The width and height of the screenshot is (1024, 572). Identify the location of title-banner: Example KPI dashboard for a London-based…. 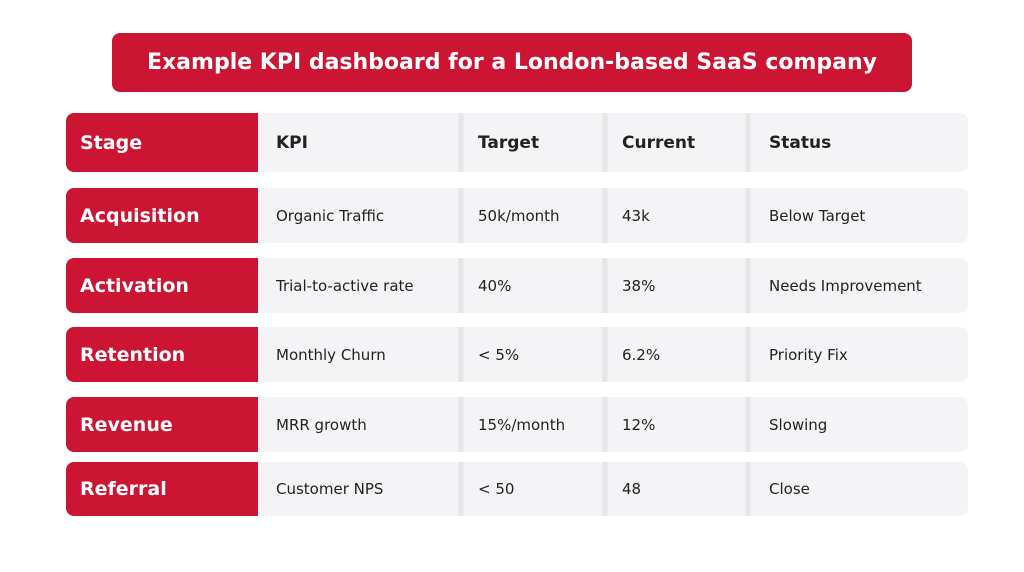
(512, 62).